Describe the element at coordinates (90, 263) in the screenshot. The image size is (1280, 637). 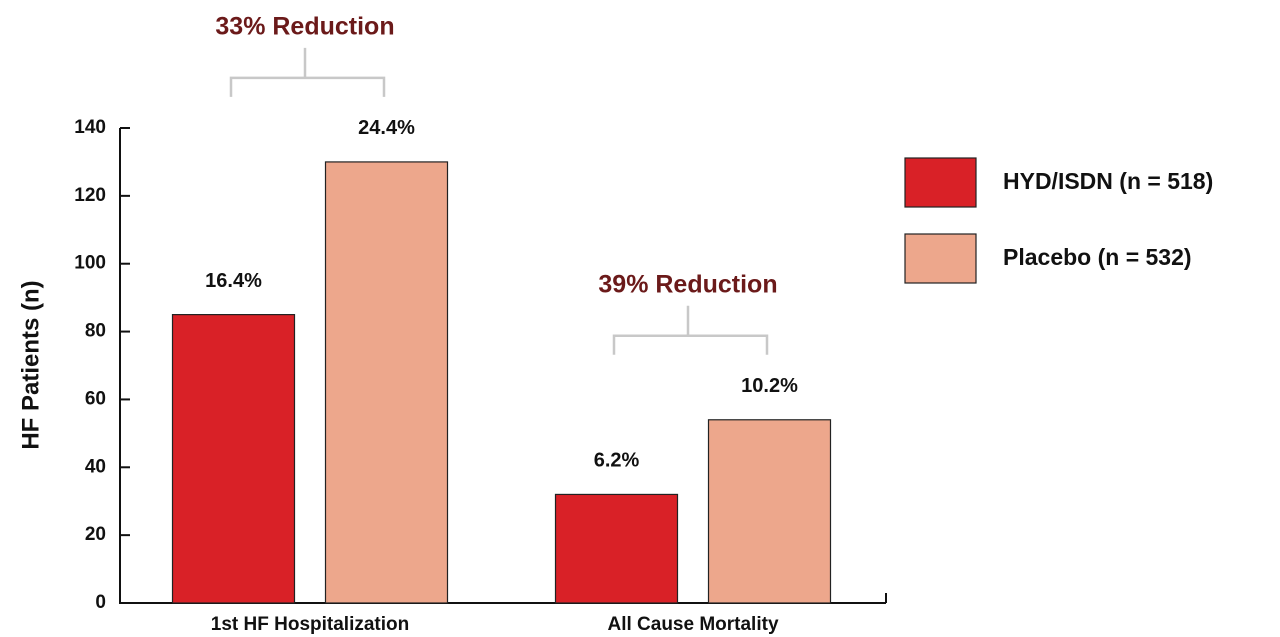
I see `y-tick-label: 100` at that location.